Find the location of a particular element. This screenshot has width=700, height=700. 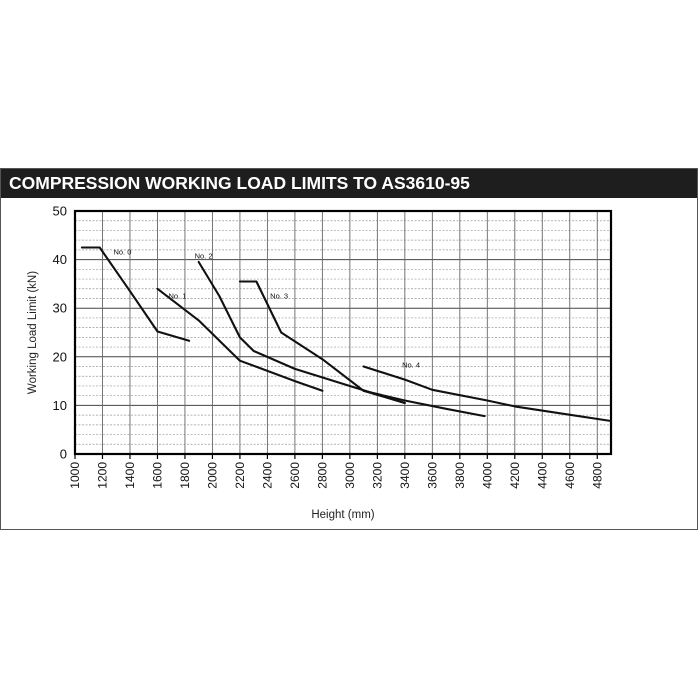

x-tick-label: 1600 is located at coordinates (157, 475).